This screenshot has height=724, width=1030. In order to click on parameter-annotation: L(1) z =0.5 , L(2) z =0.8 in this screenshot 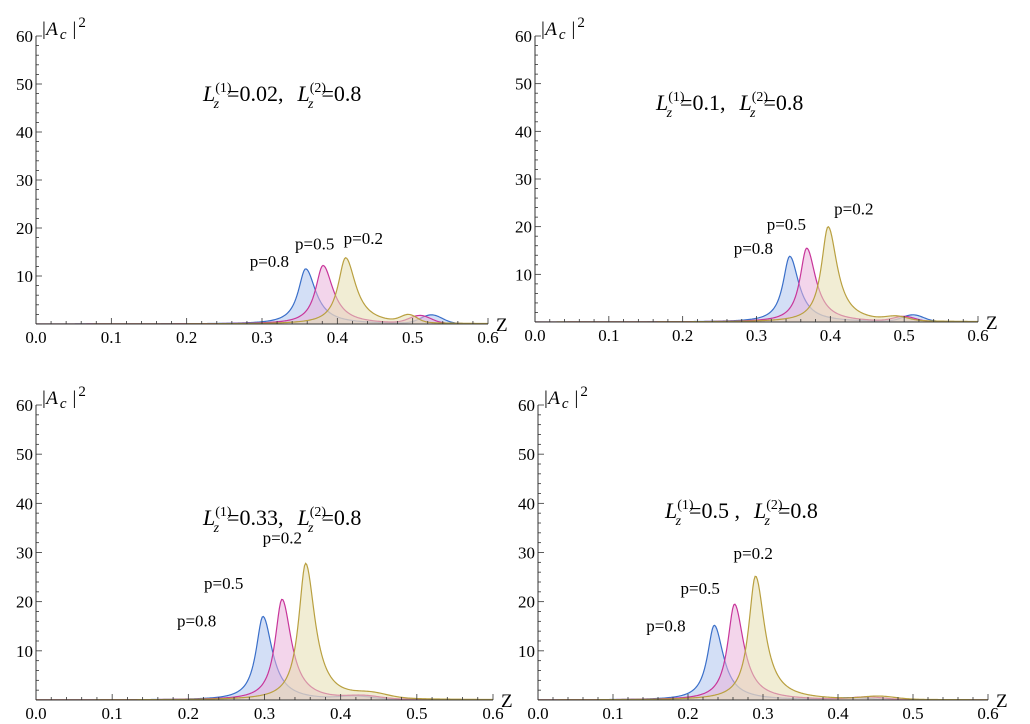, I will do `click(741, 513)`.